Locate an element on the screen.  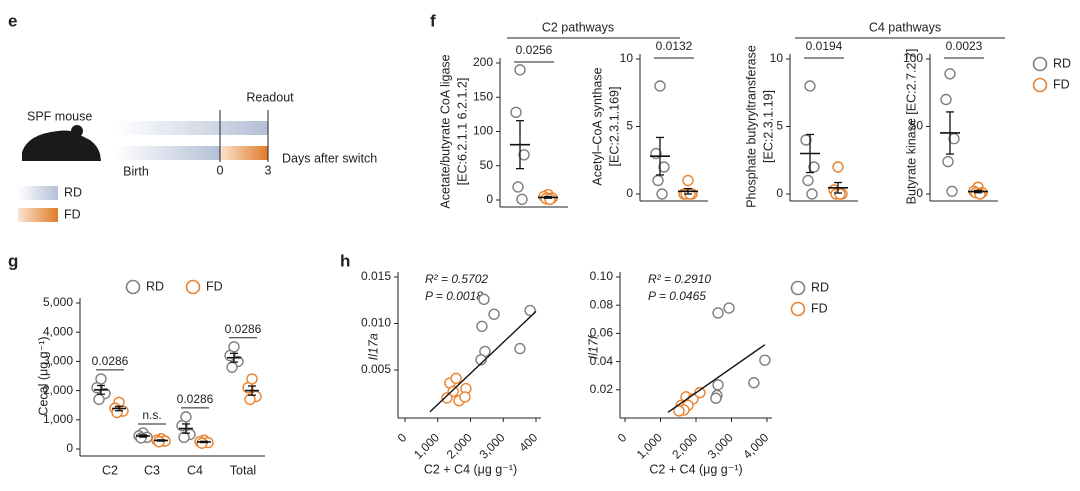
y-axis-label: Butyrate kinase [EC:2.7.2.7] is located at coordinates (911, 127).